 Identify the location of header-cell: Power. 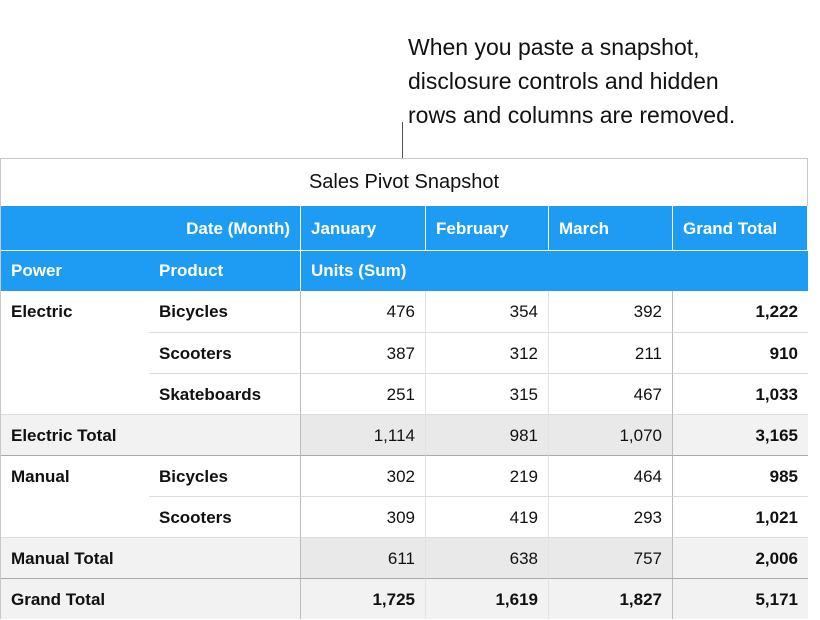
(75, 271).